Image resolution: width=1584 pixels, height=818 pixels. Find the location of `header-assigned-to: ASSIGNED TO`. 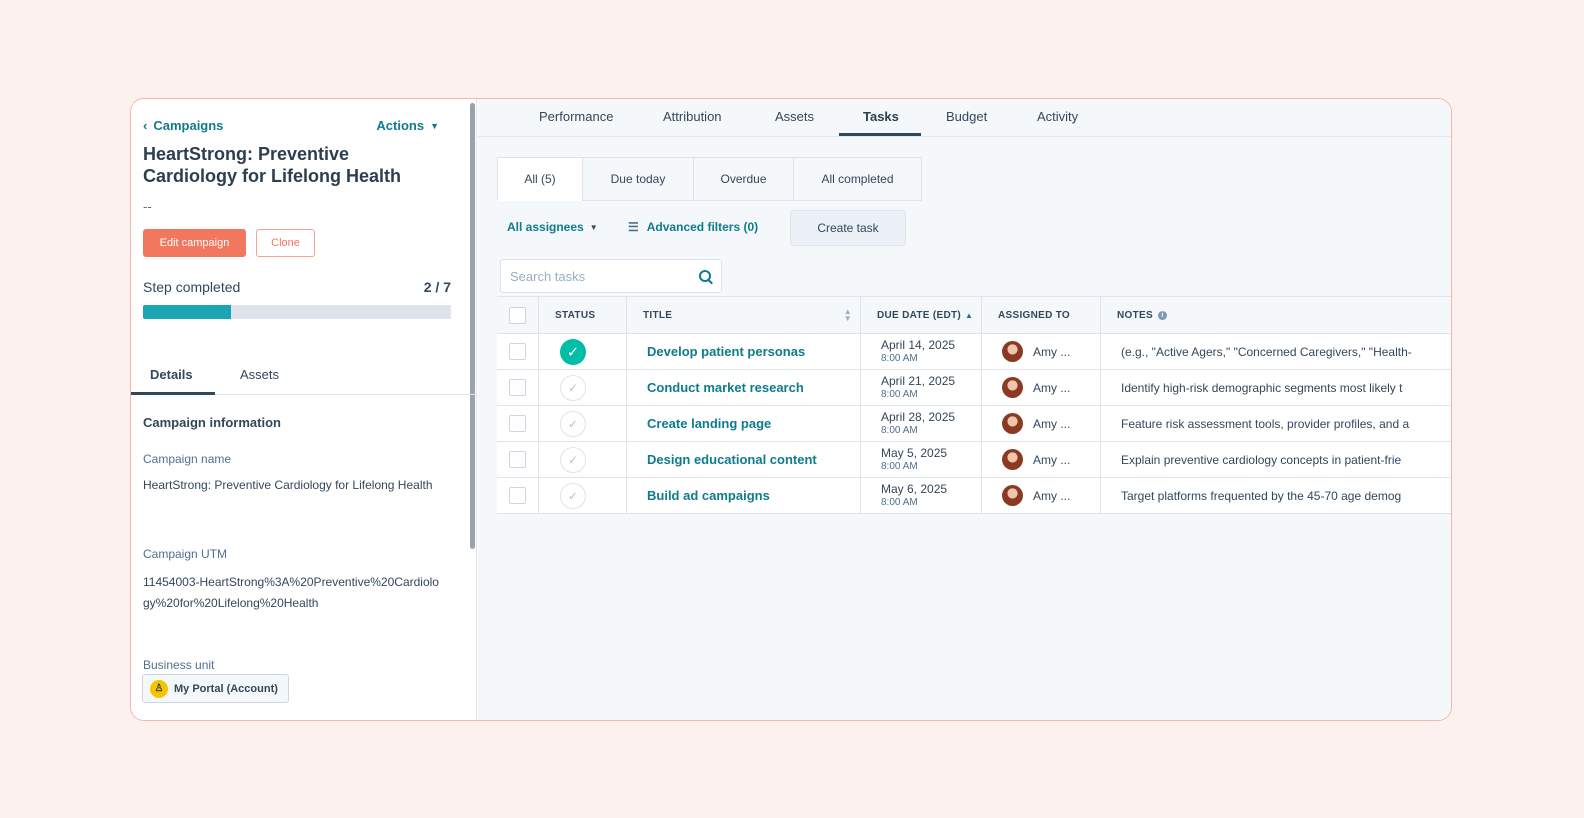

header-assigned-to: ASSIGNED TO is located at coordinates (1041, 315).